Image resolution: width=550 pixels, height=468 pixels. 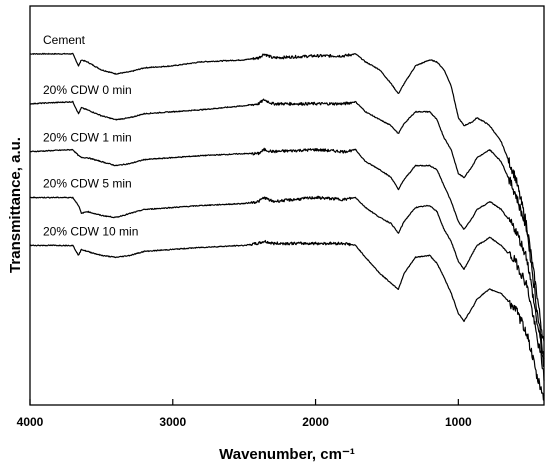 What do you see at coordinates (244, 414) in the screenshot?
I see `x-axis-ticks: 4000 3000 2000 1000` at bounding box center [244, 414].